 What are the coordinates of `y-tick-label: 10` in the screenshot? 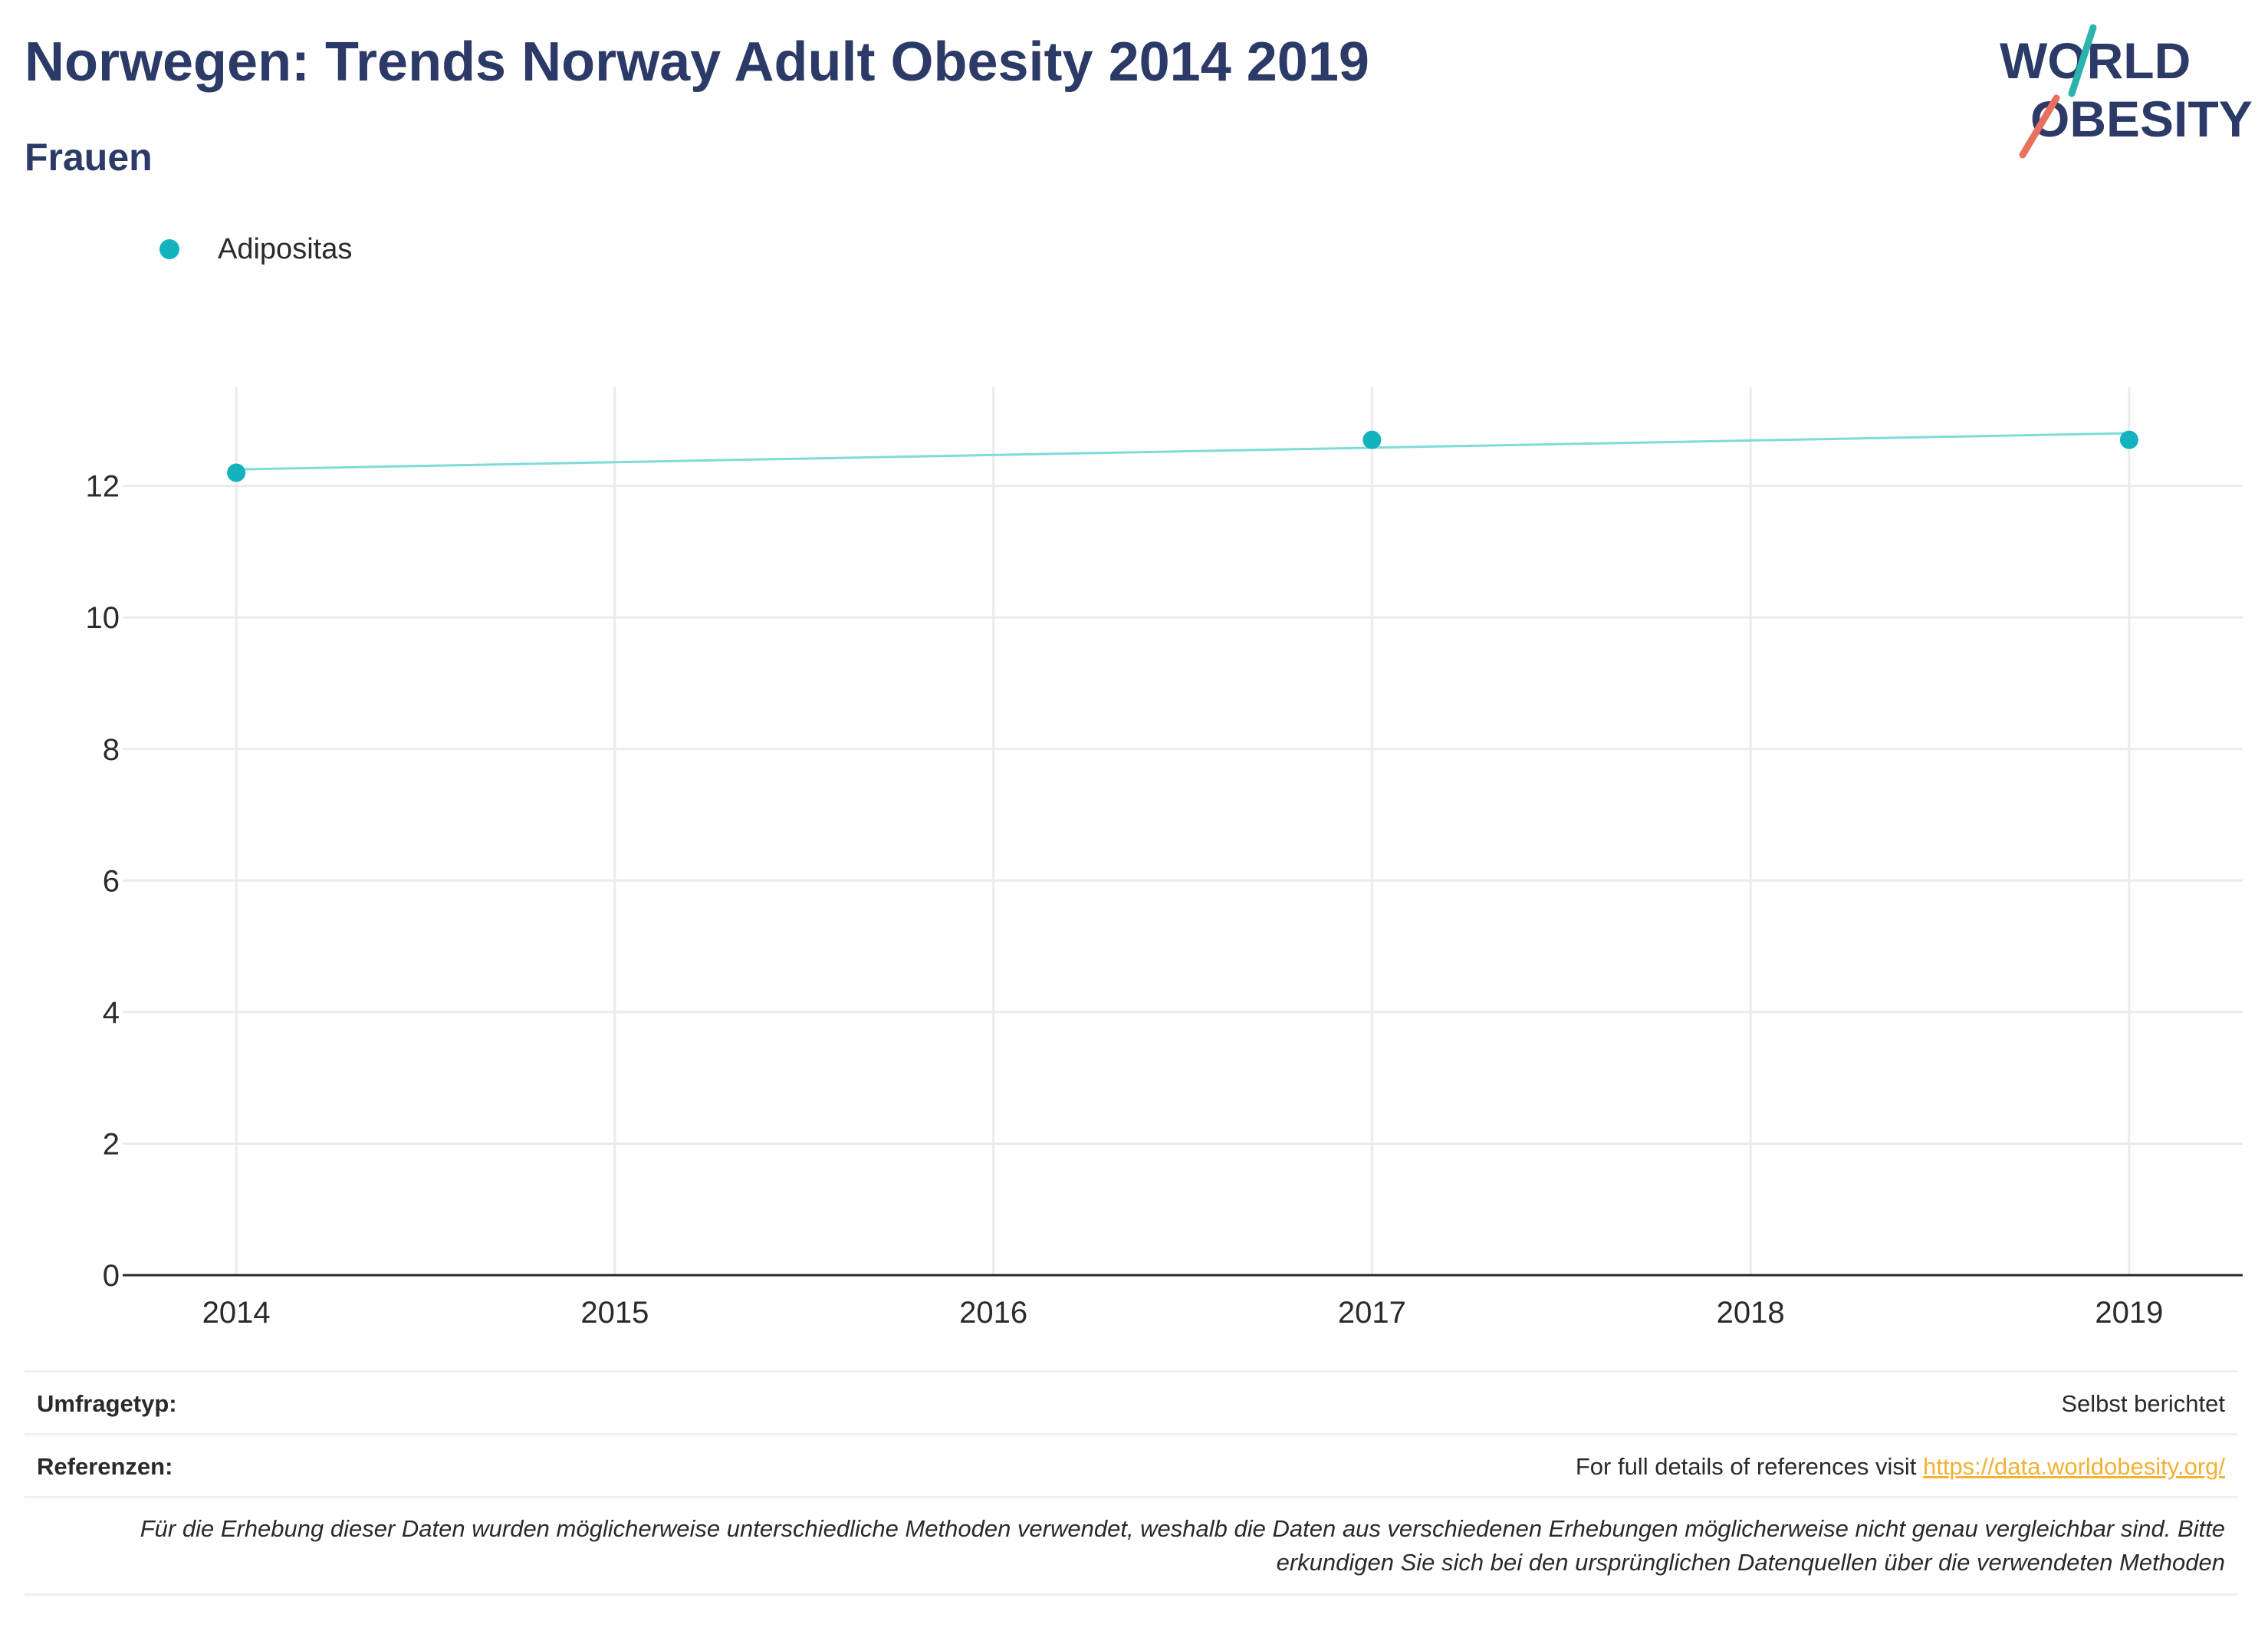 It's located at (103, 618).